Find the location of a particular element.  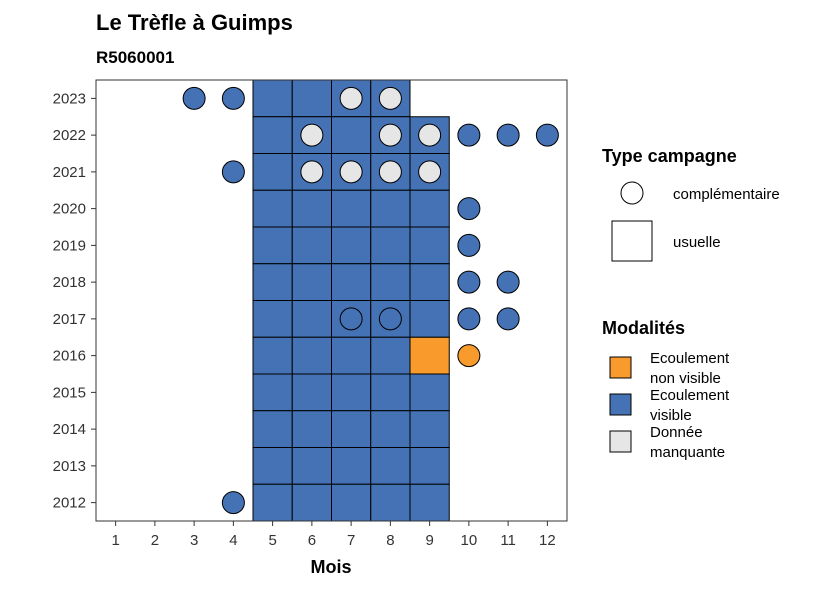

legend-fill-label-2-1: manquante is located at coordinates (687, 452).